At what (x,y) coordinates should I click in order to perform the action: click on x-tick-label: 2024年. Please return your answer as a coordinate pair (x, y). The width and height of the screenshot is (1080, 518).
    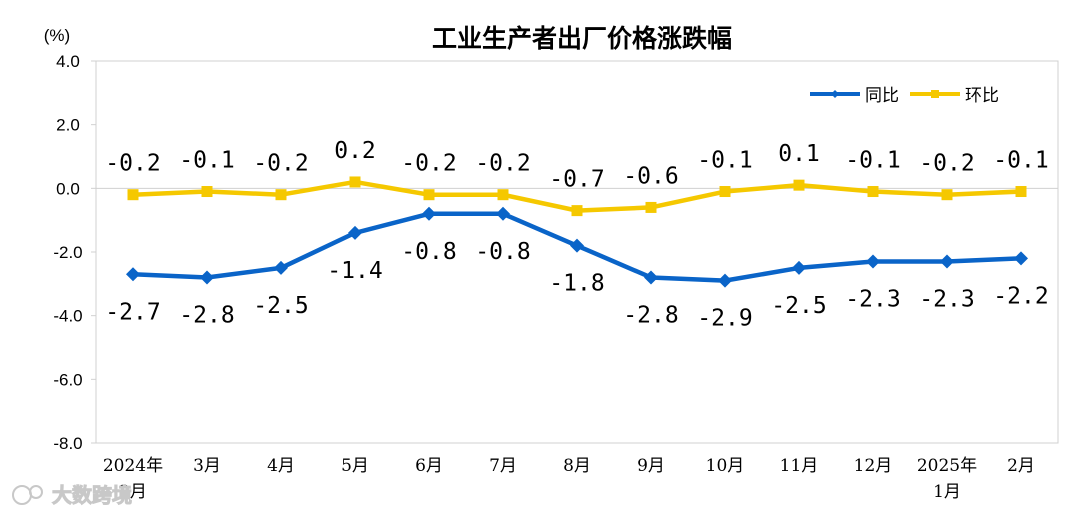
    Looking at the image, I should click on (133, 466).